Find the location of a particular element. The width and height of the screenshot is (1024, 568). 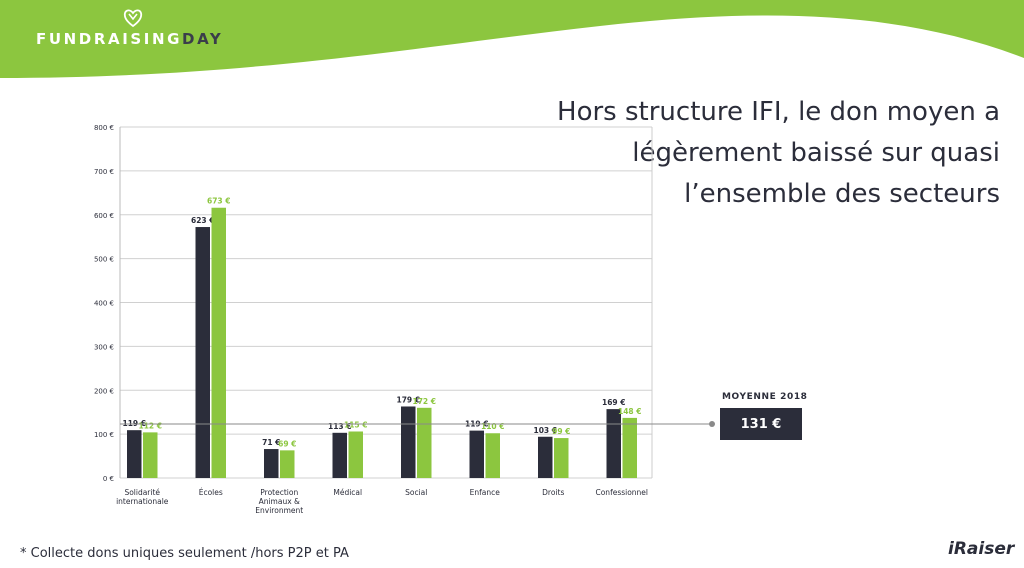

average-value: 131 € is located at coordinates (761, 424).